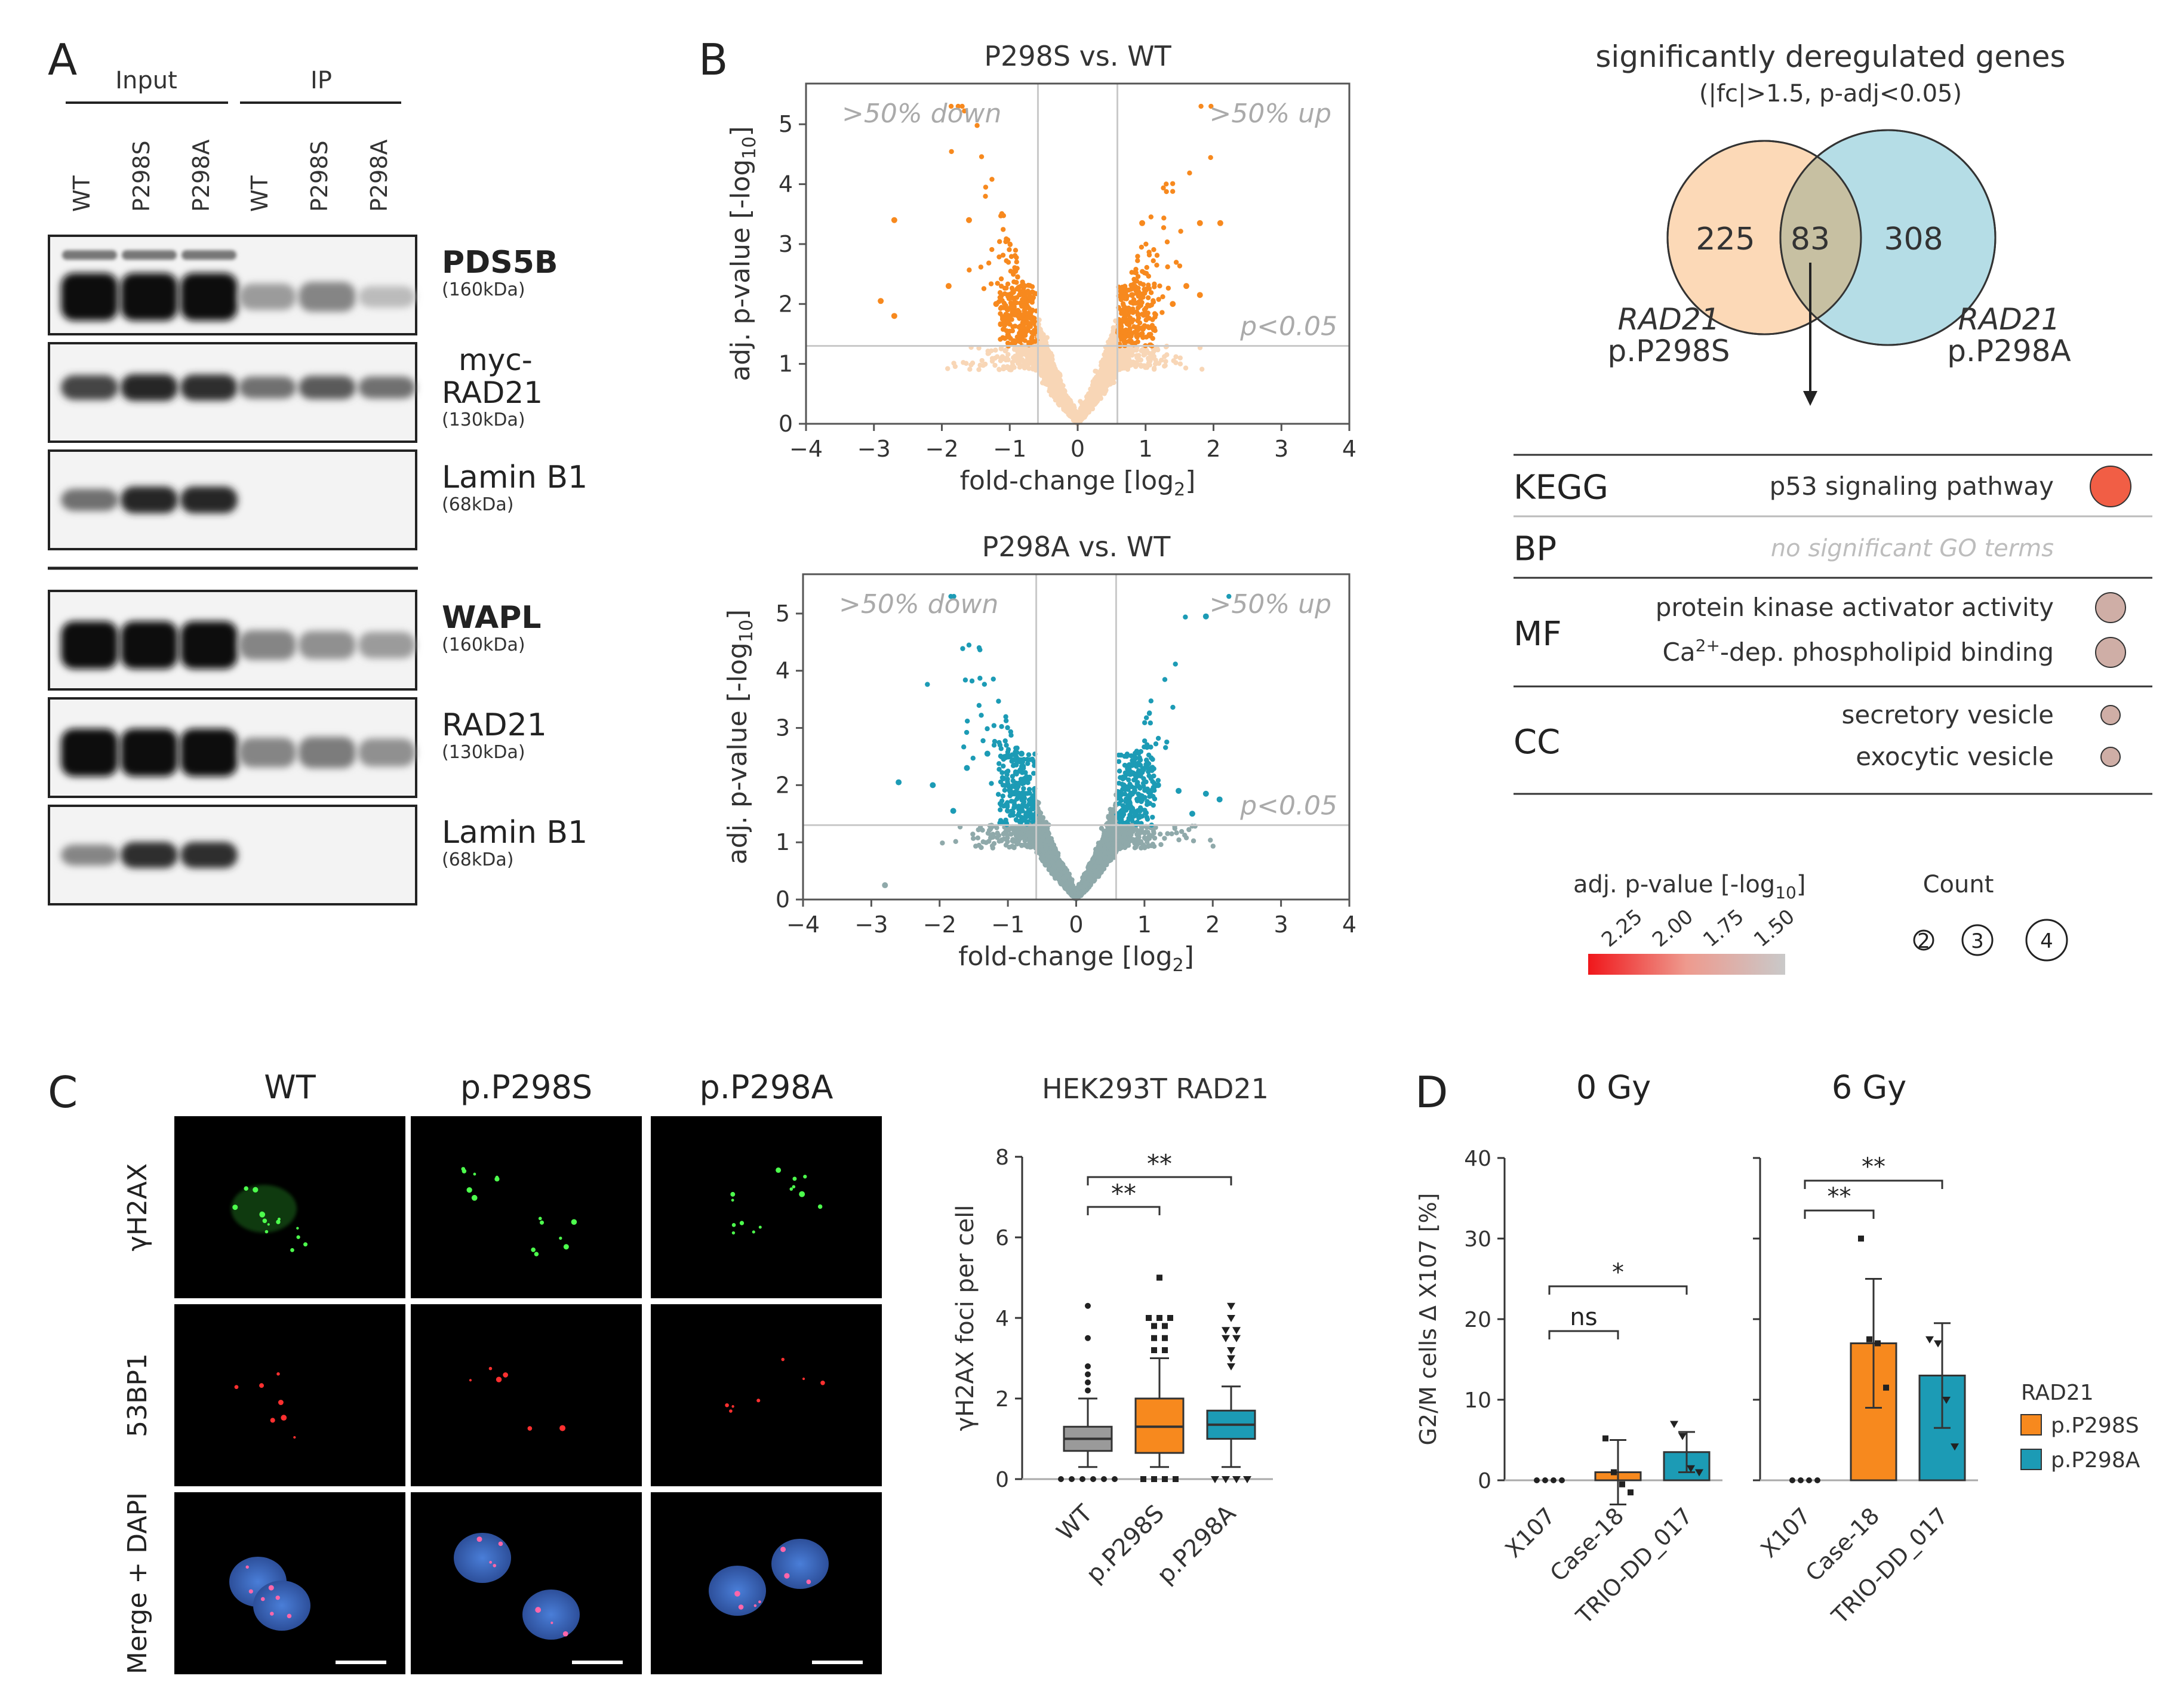 This screenshot has width=2184, height=1691. What do you see at coordinates (1349, 449) in the screenshot?
I see `x-tick-label: 4` at bounding box center [1349, 449].